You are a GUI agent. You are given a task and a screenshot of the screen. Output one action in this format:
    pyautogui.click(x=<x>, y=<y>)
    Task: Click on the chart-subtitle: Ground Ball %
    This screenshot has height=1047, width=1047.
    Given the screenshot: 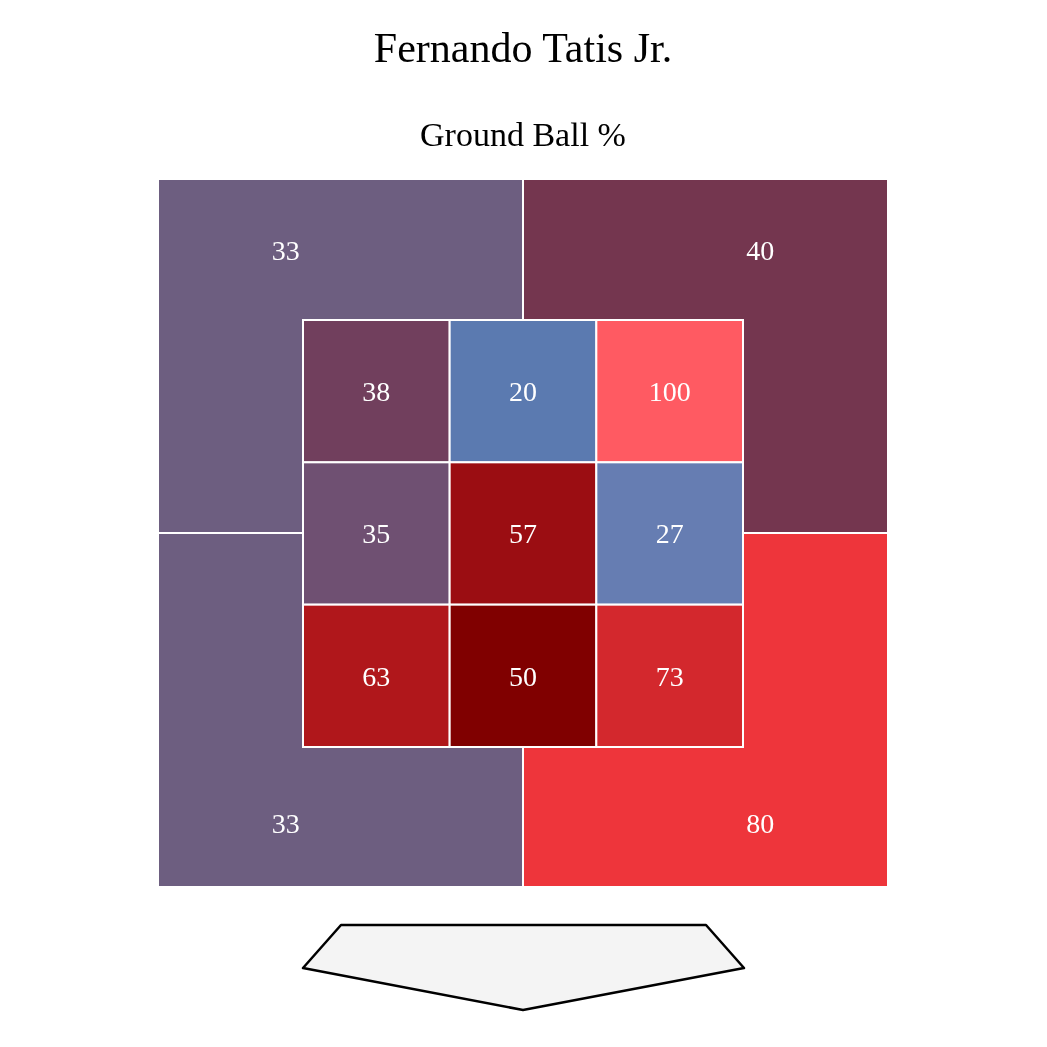 What is the action you would take?
    pyautogui.click(x=523, y=134)
    